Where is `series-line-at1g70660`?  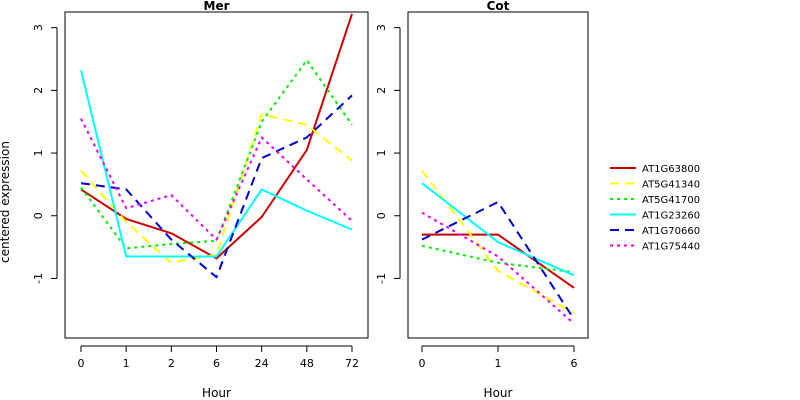 series-line-at1g70660 is located at coordinates (498, 260).